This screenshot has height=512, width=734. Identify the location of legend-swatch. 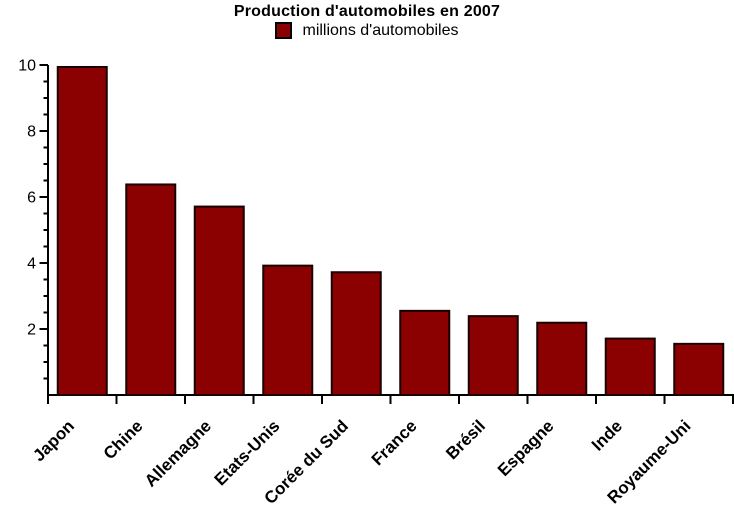
(284, 30).